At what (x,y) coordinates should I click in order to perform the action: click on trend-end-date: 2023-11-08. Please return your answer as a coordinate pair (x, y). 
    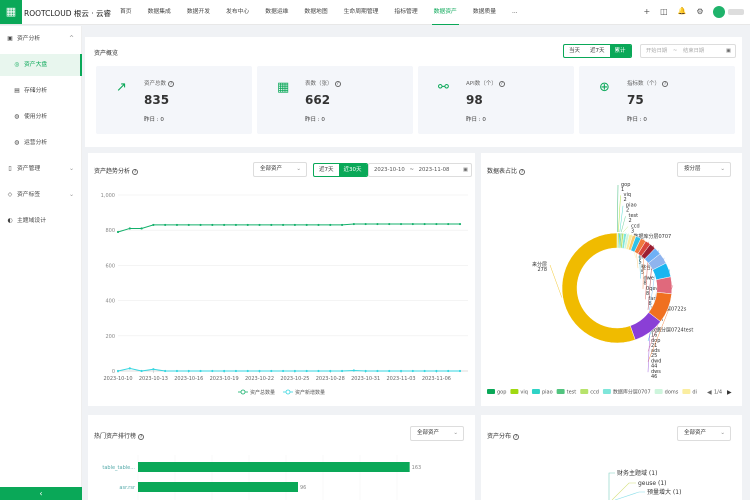
    Looking at the image, I should click on (434, 170).